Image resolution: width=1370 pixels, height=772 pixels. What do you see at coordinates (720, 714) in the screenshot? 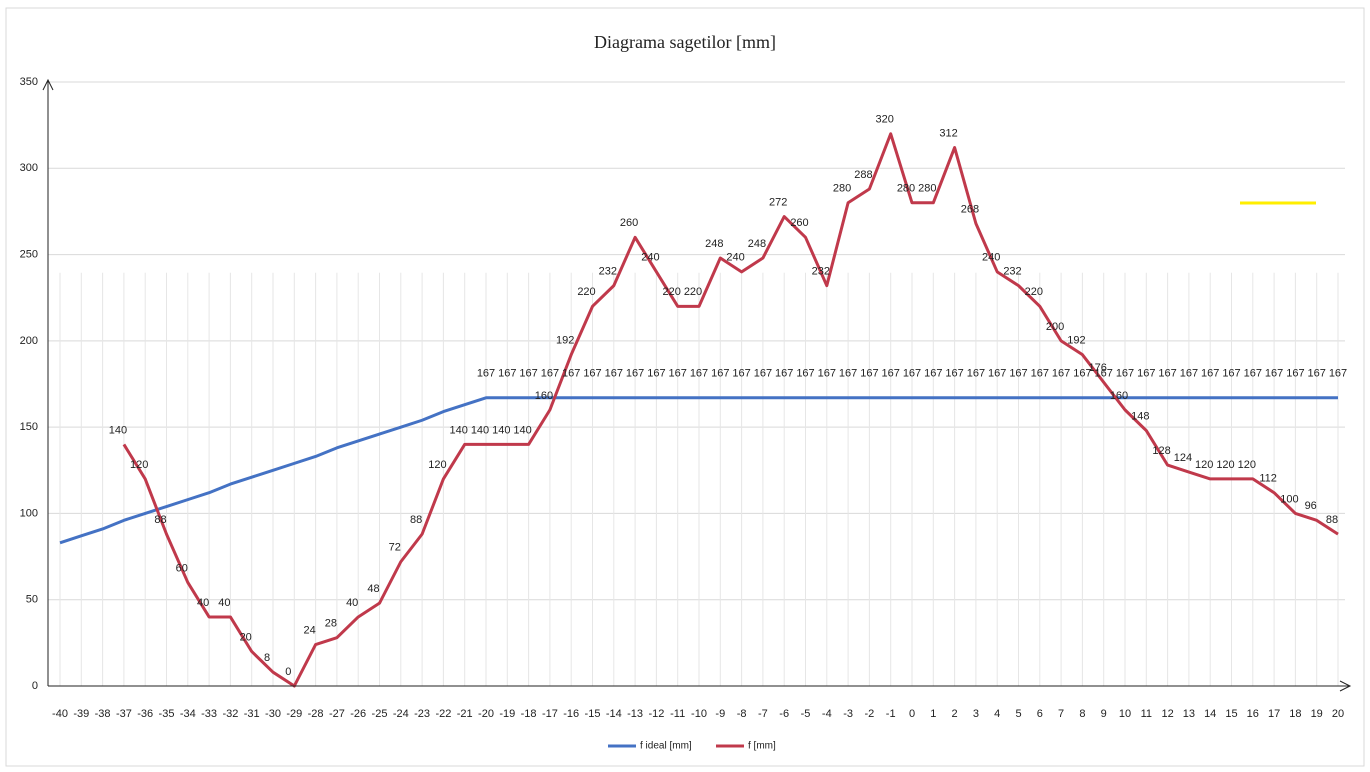
I see `x-tick-label: -9` at bounding box center [720, 714].